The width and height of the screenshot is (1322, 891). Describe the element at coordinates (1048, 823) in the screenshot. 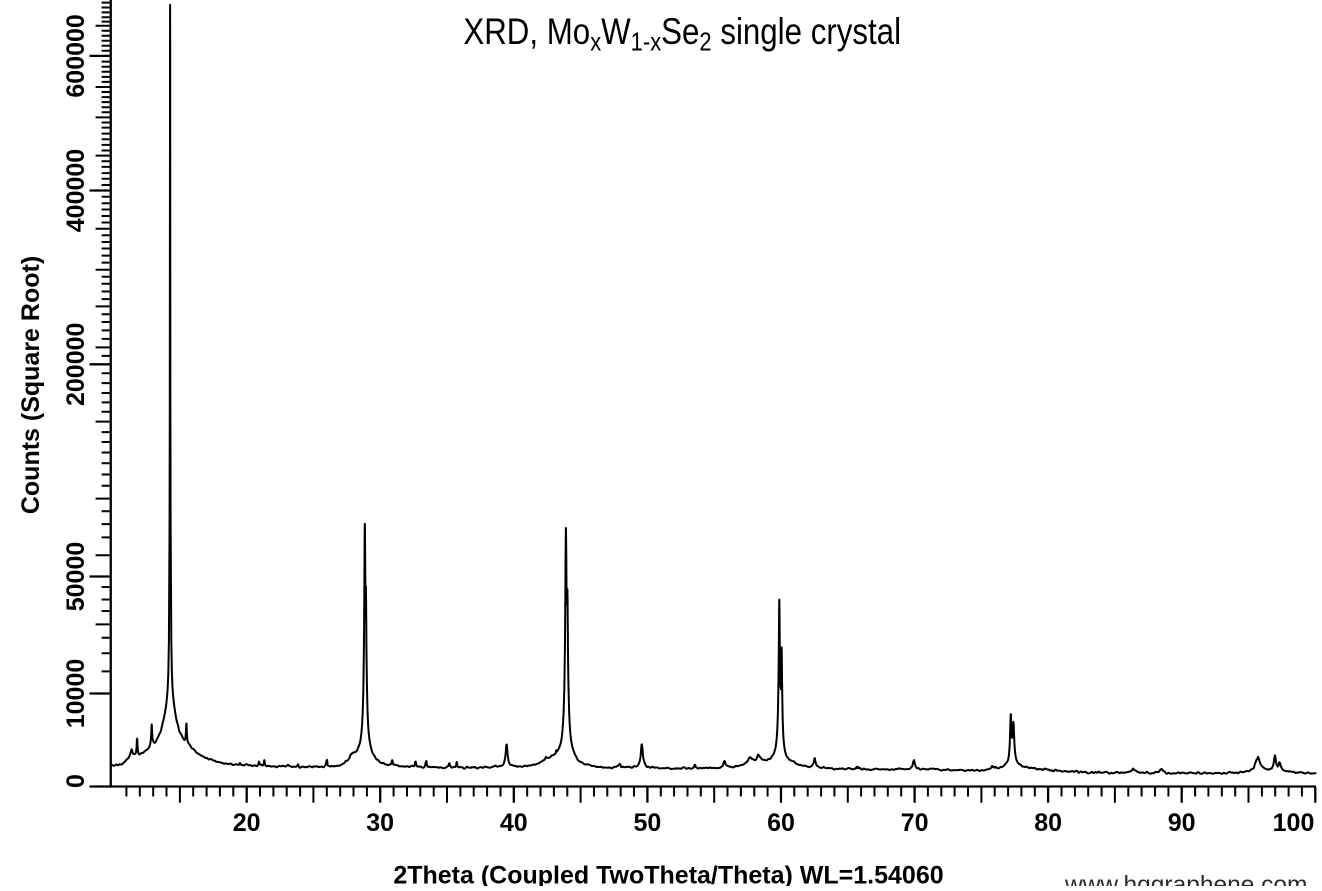

I see `svg-text: 80` at that location.